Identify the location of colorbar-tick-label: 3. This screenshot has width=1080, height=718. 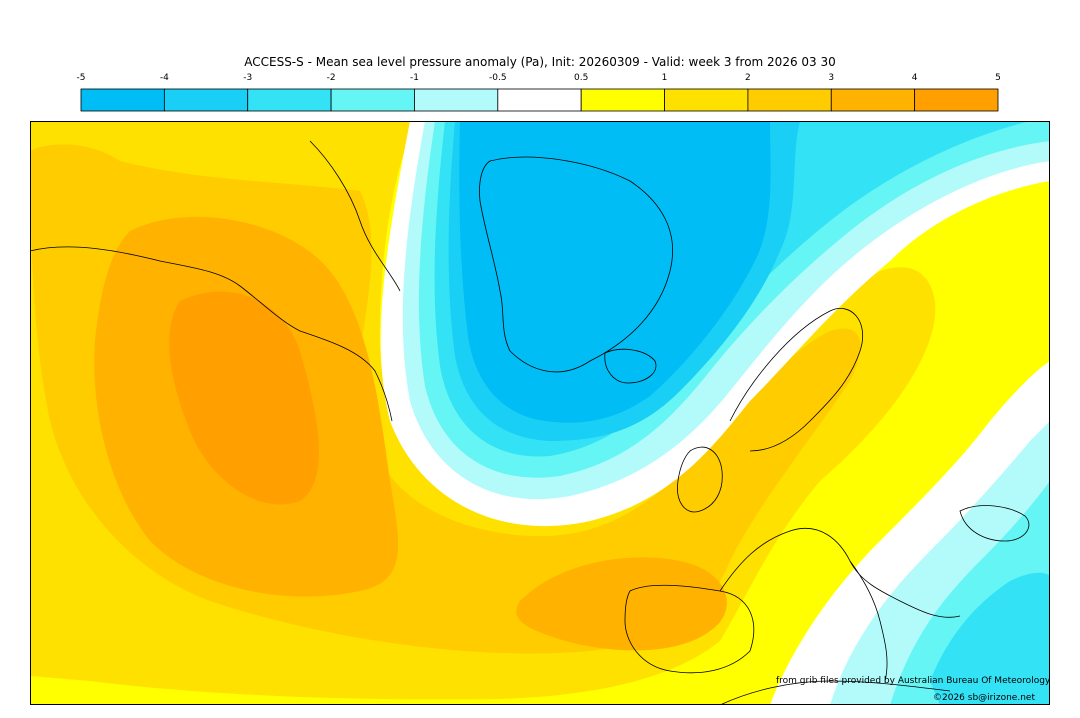
(831, 78).